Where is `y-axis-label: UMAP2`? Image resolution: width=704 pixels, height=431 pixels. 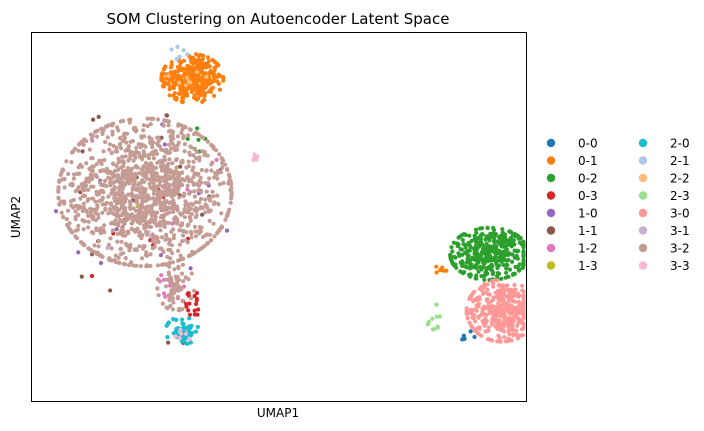
y-axis-label: UMAP2 is located at coordinates (16, 217).